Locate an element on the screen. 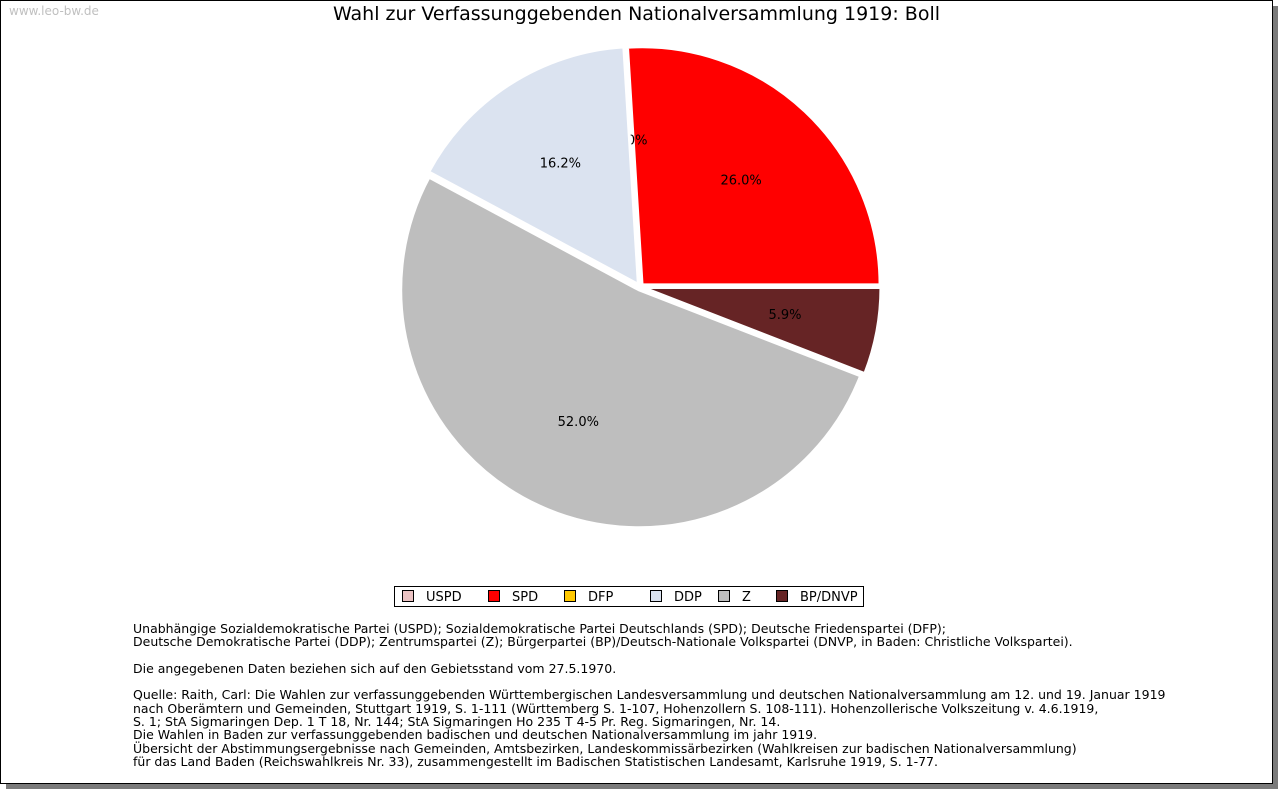 This screenshot has height=791, width=1280. legend-swatch-spd is located at coordinates (494, 596).